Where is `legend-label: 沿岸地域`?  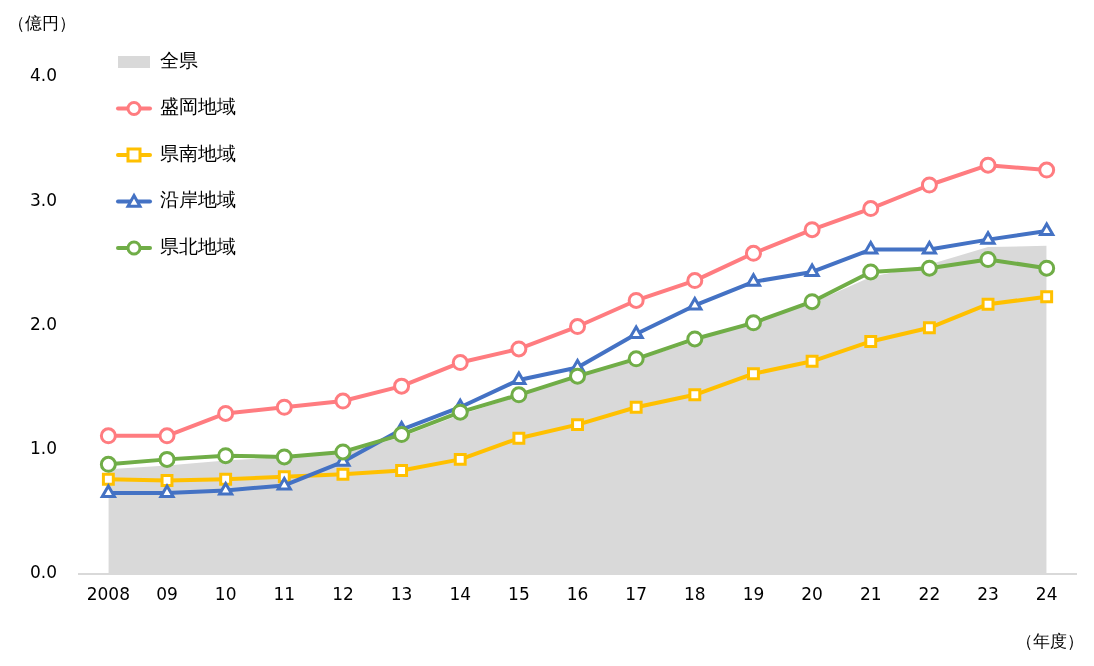
legend-label: 沿岸地域 is located at coordinates (198, 199).